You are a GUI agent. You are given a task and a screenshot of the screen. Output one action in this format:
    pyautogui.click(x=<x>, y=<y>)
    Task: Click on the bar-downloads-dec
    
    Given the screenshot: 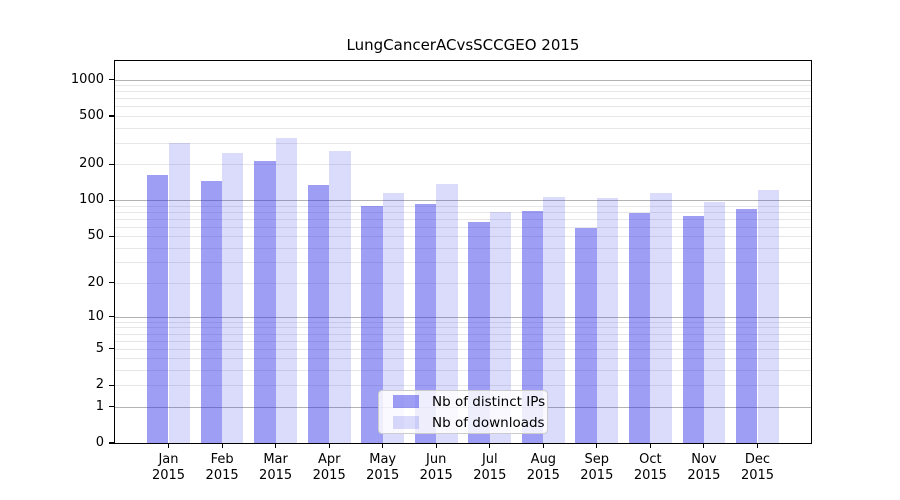 What is the action you would take?
    pyautogui.click(x=768, y=316)
    